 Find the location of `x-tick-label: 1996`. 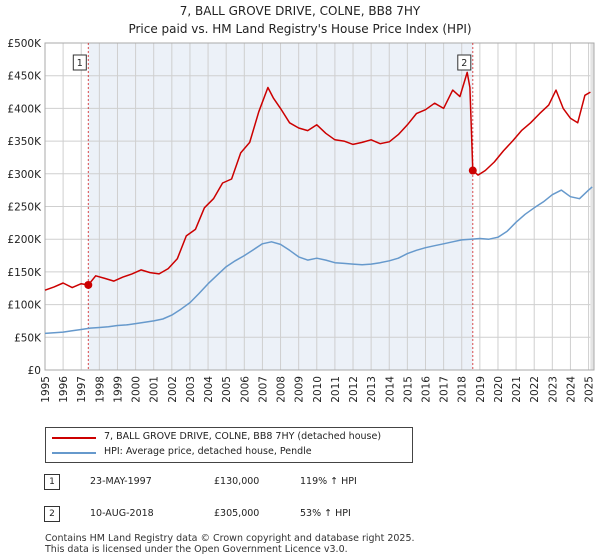

x-tick-label: 1996 is located at coordinates (64, 389).